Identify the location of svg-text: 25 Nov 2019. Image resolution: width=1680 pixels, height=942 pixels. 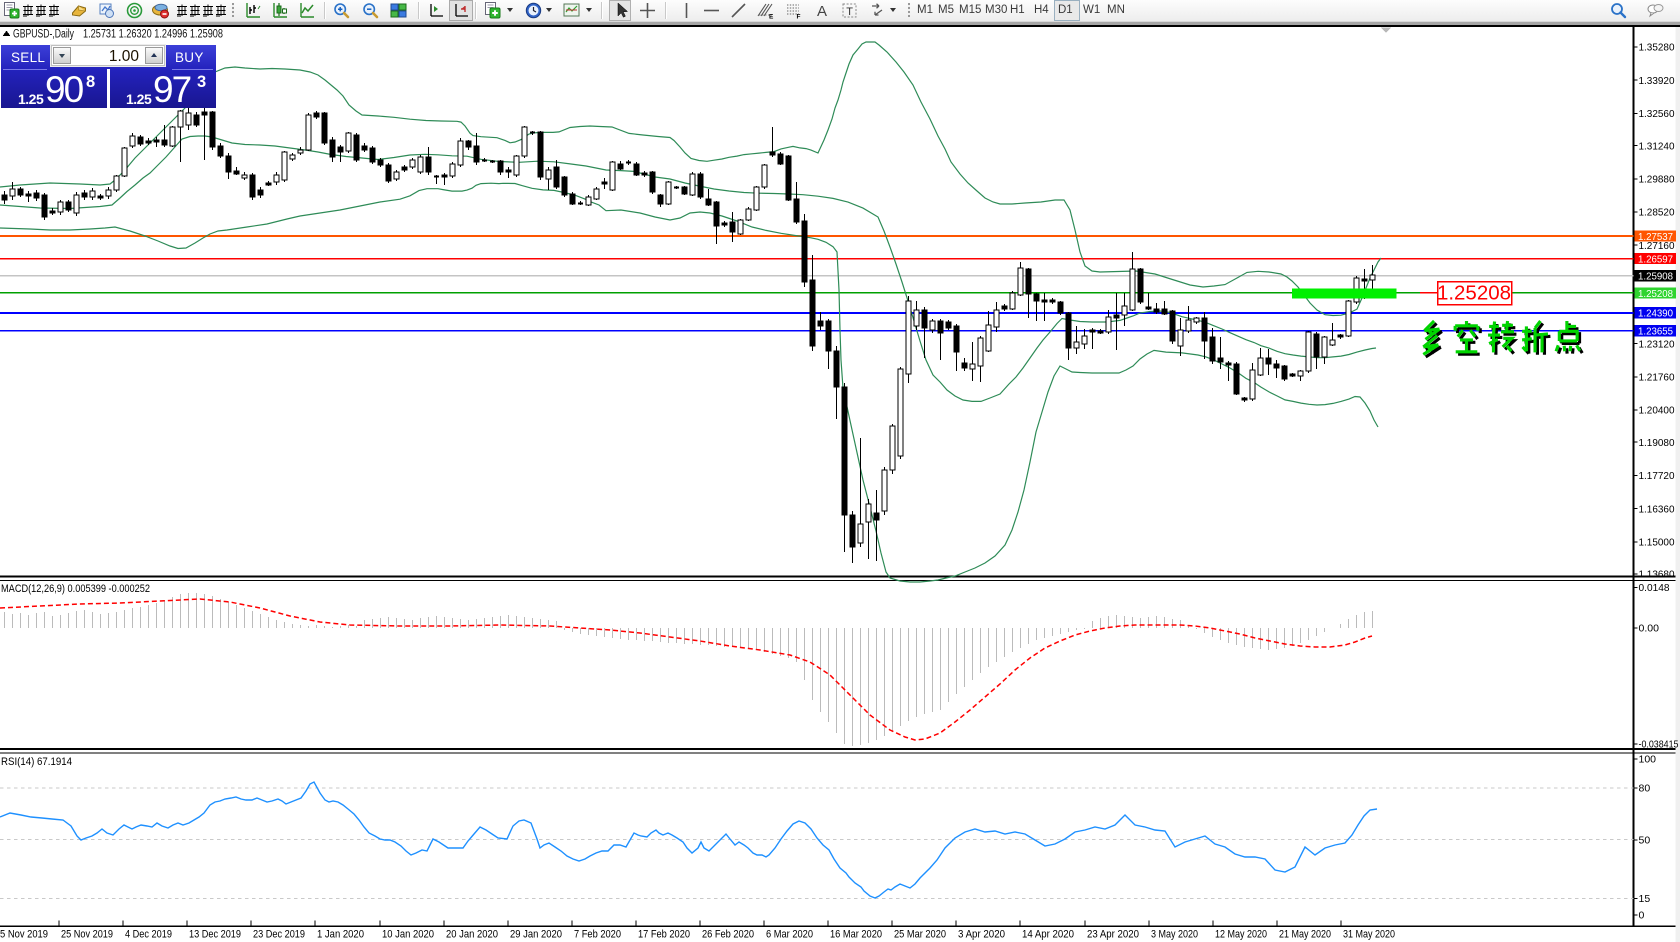
(87, 935).